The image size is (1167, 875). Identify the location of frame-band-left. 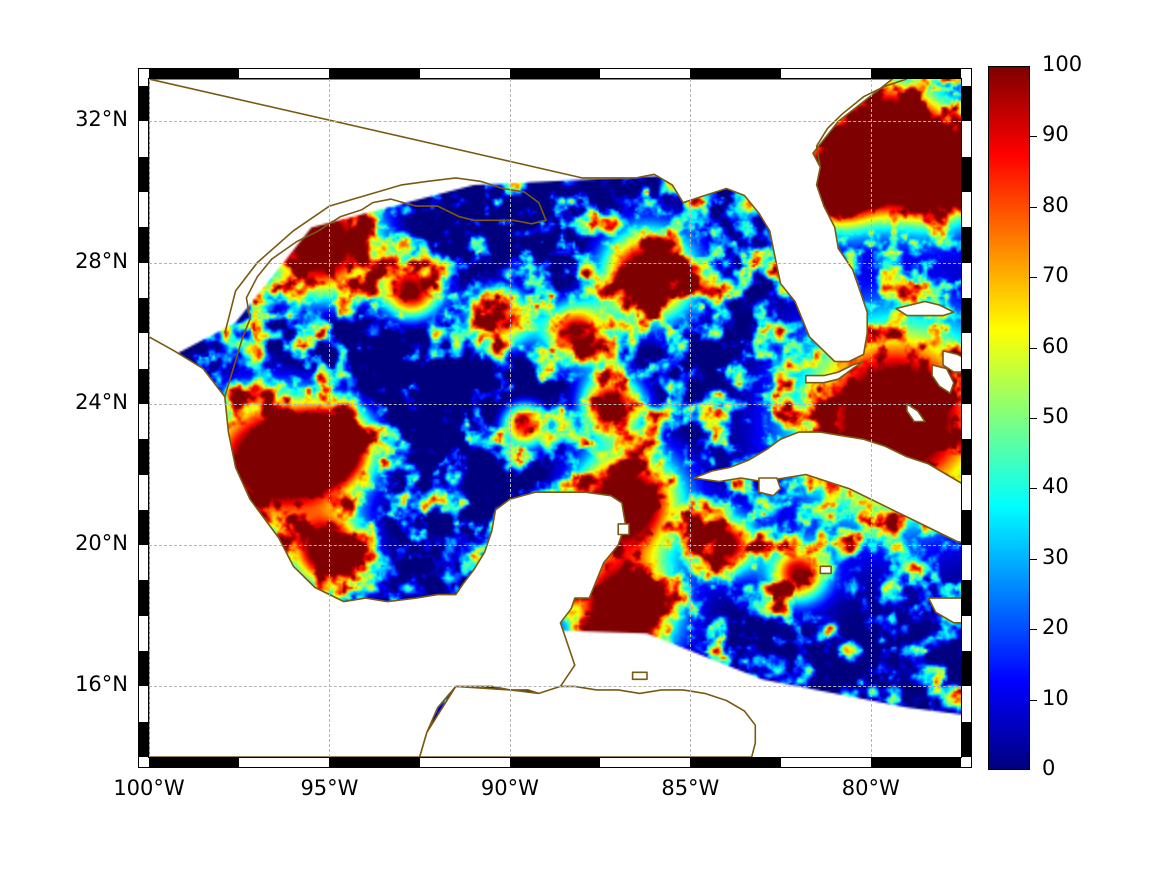
(143, 418).